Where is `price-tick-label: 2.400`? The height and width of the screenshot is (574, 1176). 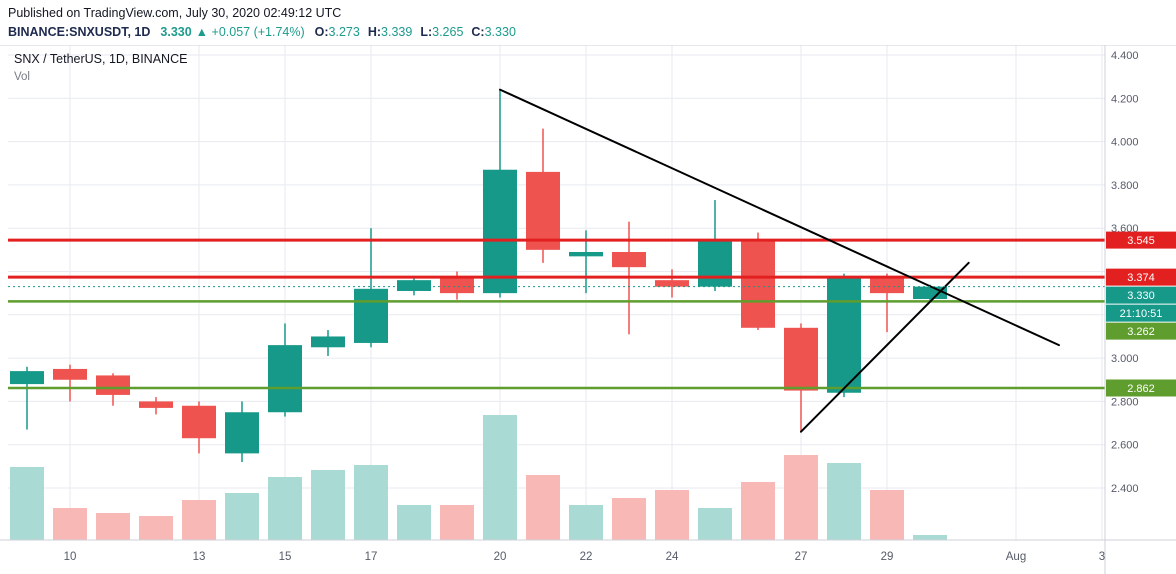 price-tick-label: 2.400 is located at coordinates (1125, 489).